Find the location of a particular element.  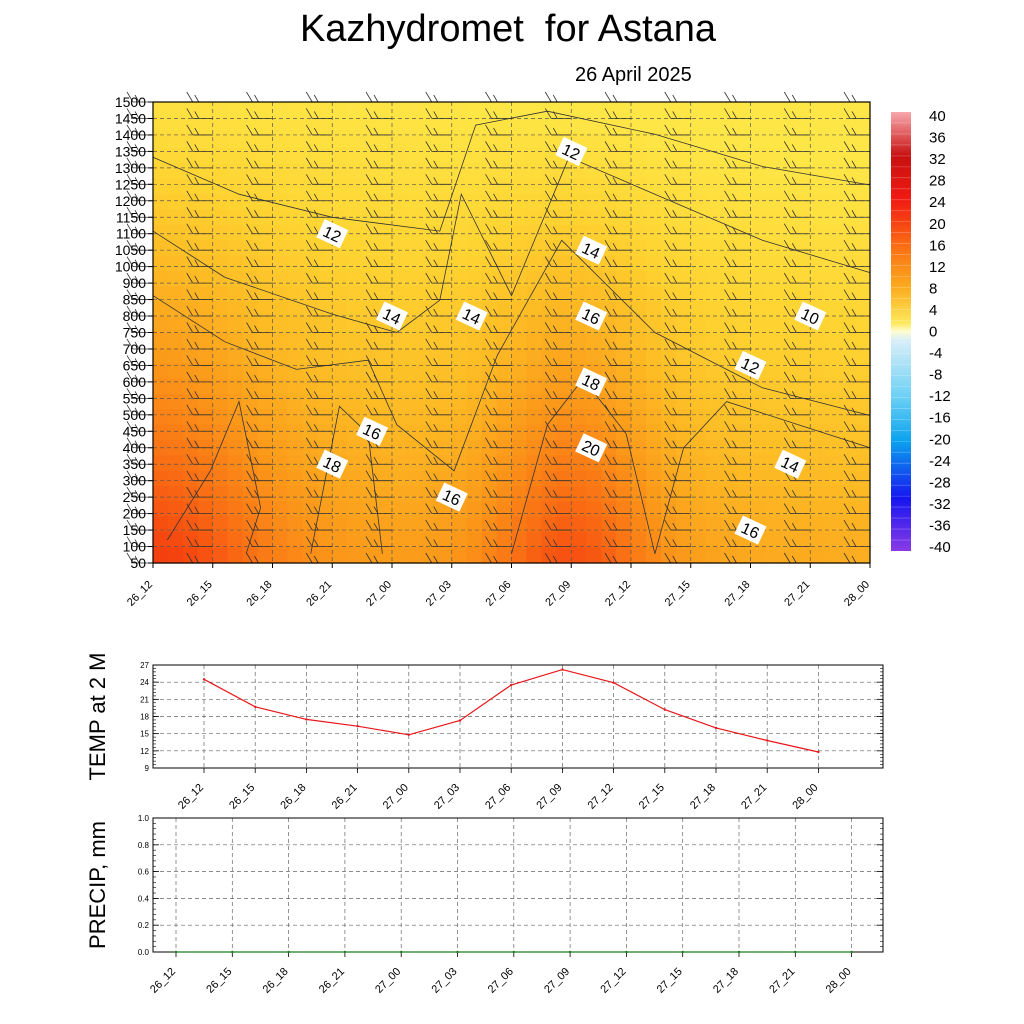

y-tick-label: 900 is located at coordinates (135, 283).